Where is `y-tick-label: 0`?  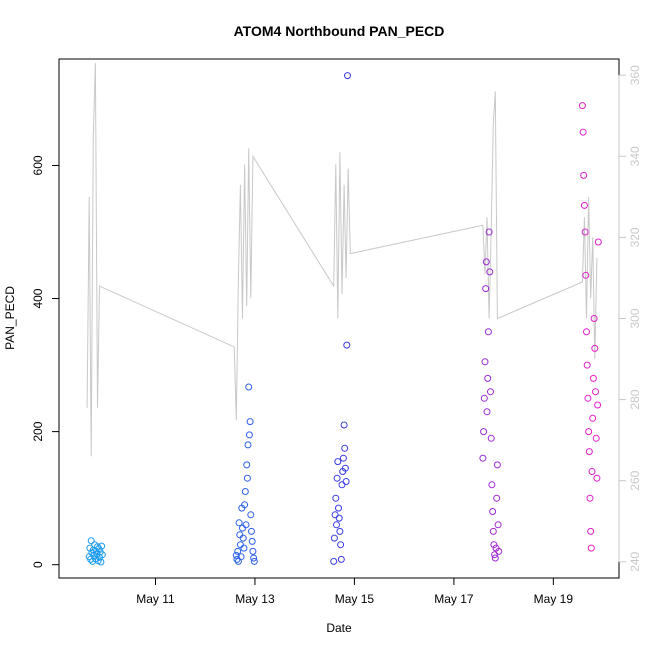 y-tick-label: 0 is located at coordinates (38, 564).